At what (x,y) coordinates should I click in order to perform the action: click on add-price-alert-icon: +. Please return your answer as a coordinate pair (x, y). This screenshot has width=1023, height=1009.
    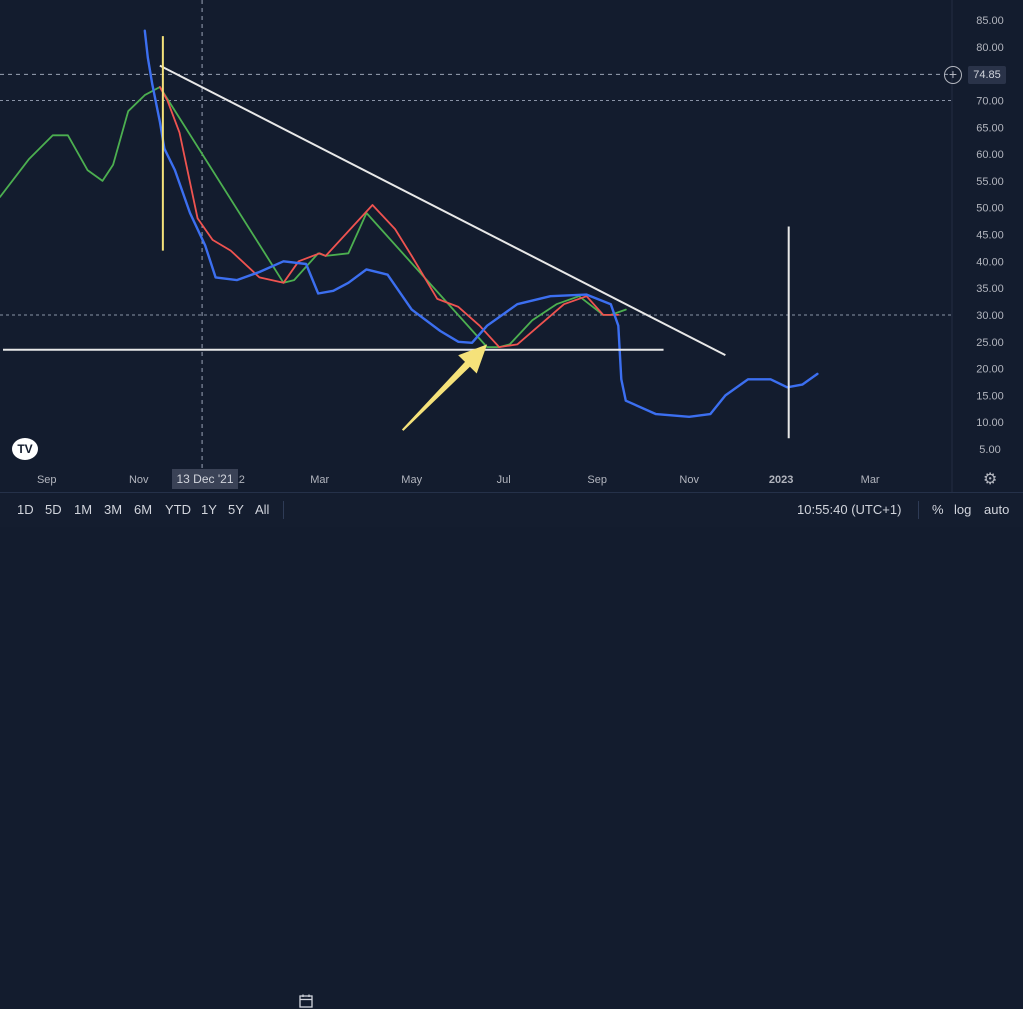
    Looking at the image, I should click on (953, 75).